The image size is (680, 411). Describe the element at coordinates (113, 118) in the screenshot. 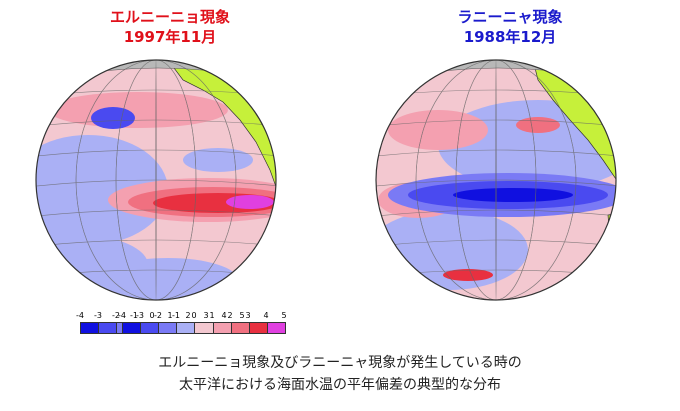

I see `cool-patch-north` at that location.